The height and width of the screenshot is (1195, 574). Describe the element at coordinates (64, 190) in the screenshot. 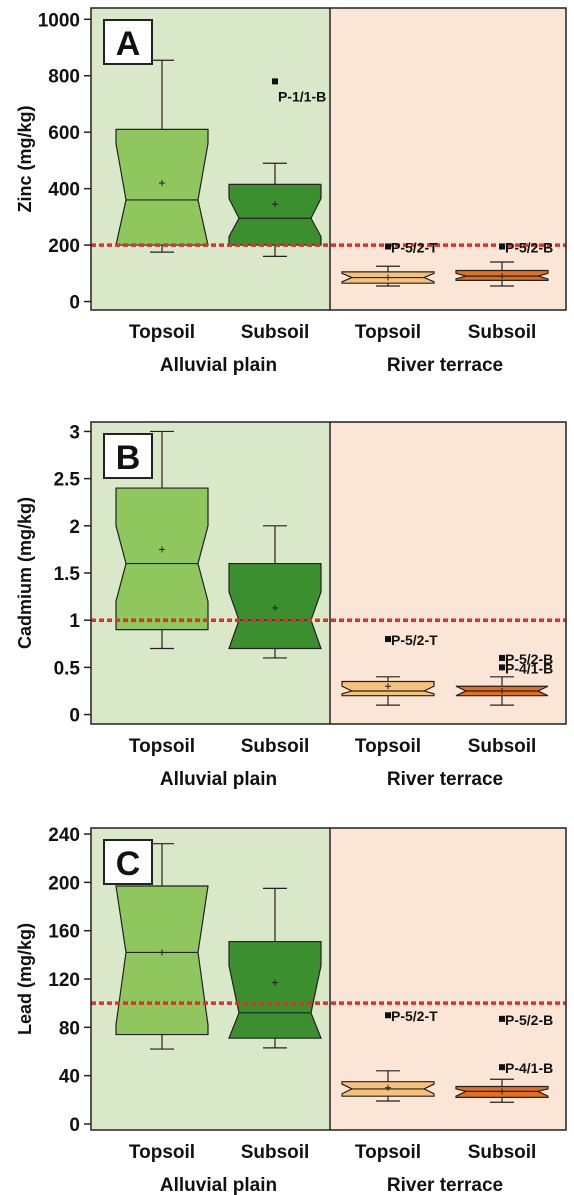

I see `y-tick-label: 400` at that location.